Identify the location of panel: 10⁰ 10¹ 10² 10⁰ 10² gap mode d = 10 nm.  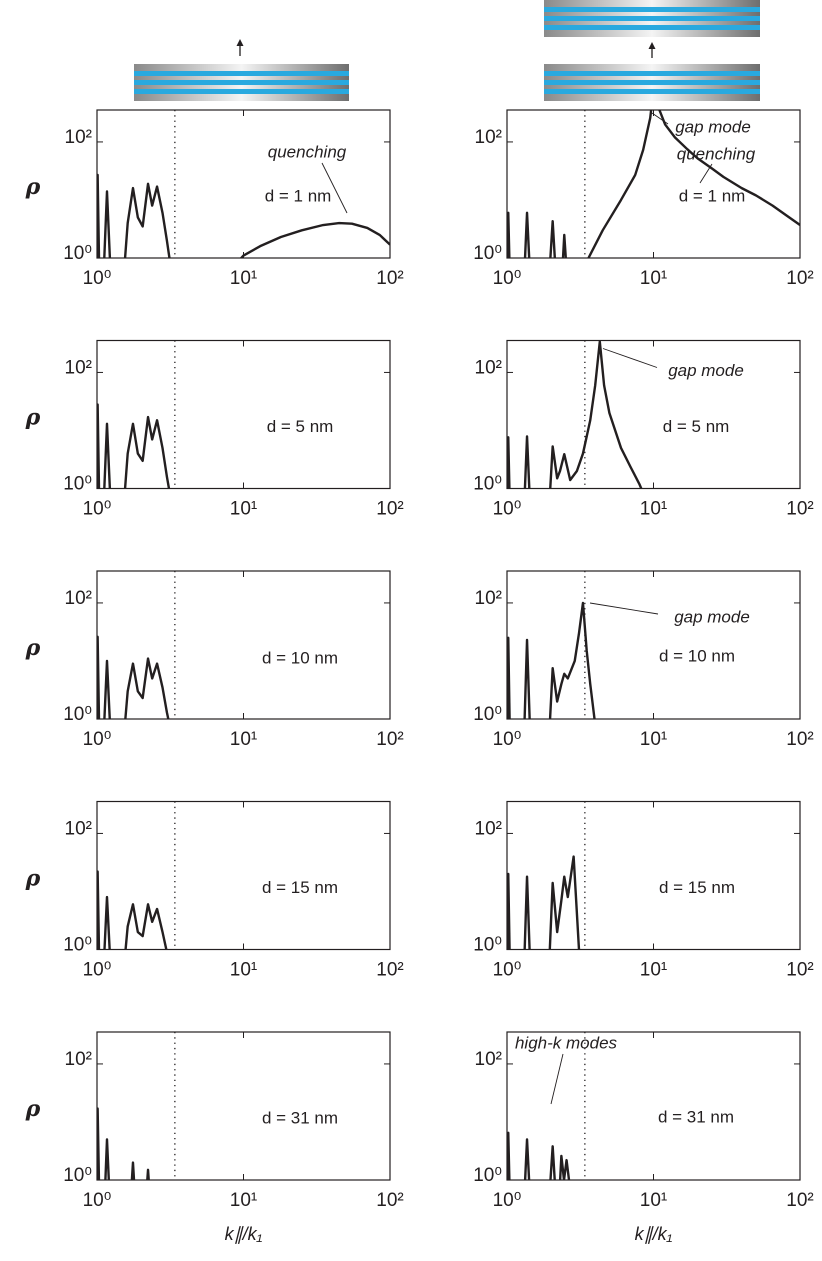
(643, 660).